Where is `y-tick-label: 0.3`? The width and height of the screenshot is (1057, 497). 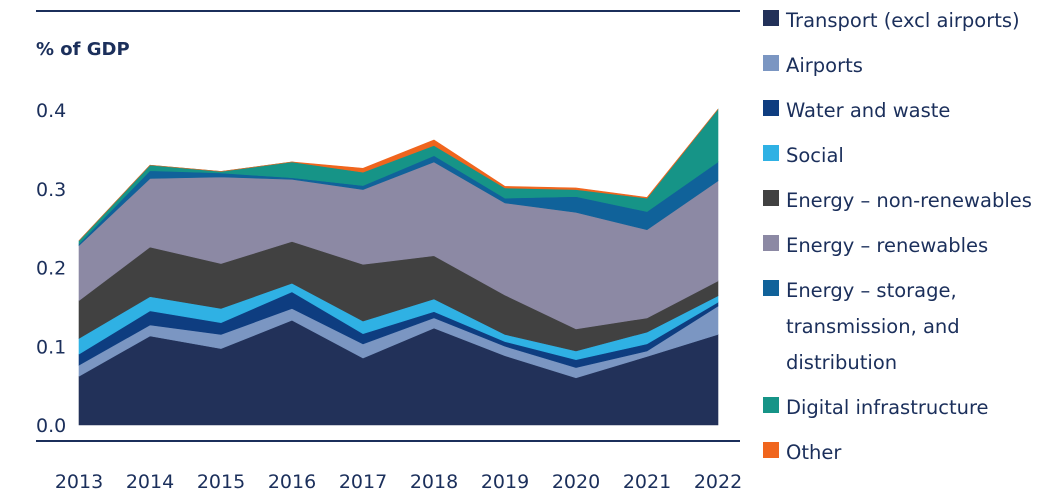 y-tick-label: 0.3 is located at coordinates (51, 190).